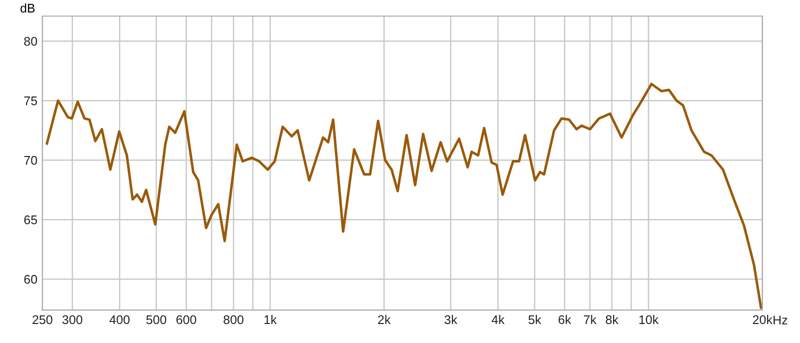  I want to click on x-tick-label: 10k, so click(649, 319).